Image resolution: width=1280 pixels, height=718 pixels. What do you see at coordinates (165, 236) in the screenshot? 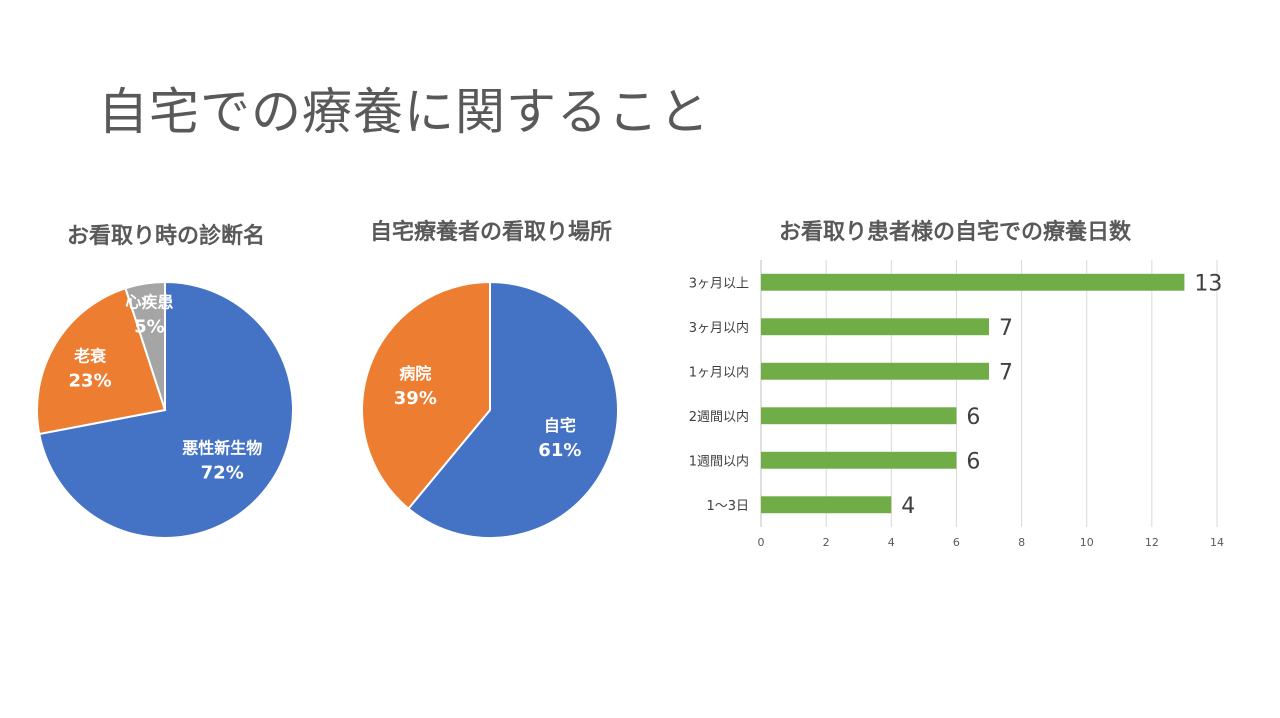
I see `pie1-title: お看取り時の診断名` at bounding box center [165, 236].